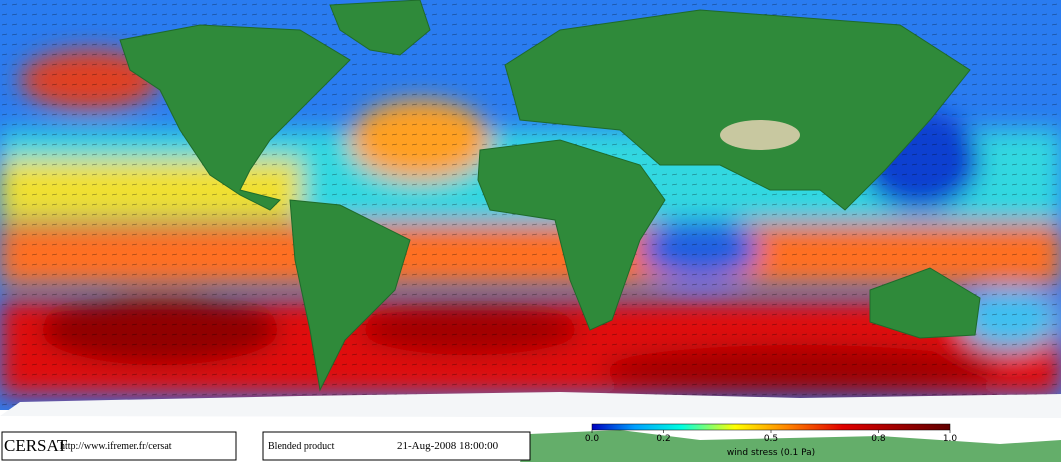 The width and height of the screenshot is (1061, 462). I want to click on antarctica, so click(530, 405).